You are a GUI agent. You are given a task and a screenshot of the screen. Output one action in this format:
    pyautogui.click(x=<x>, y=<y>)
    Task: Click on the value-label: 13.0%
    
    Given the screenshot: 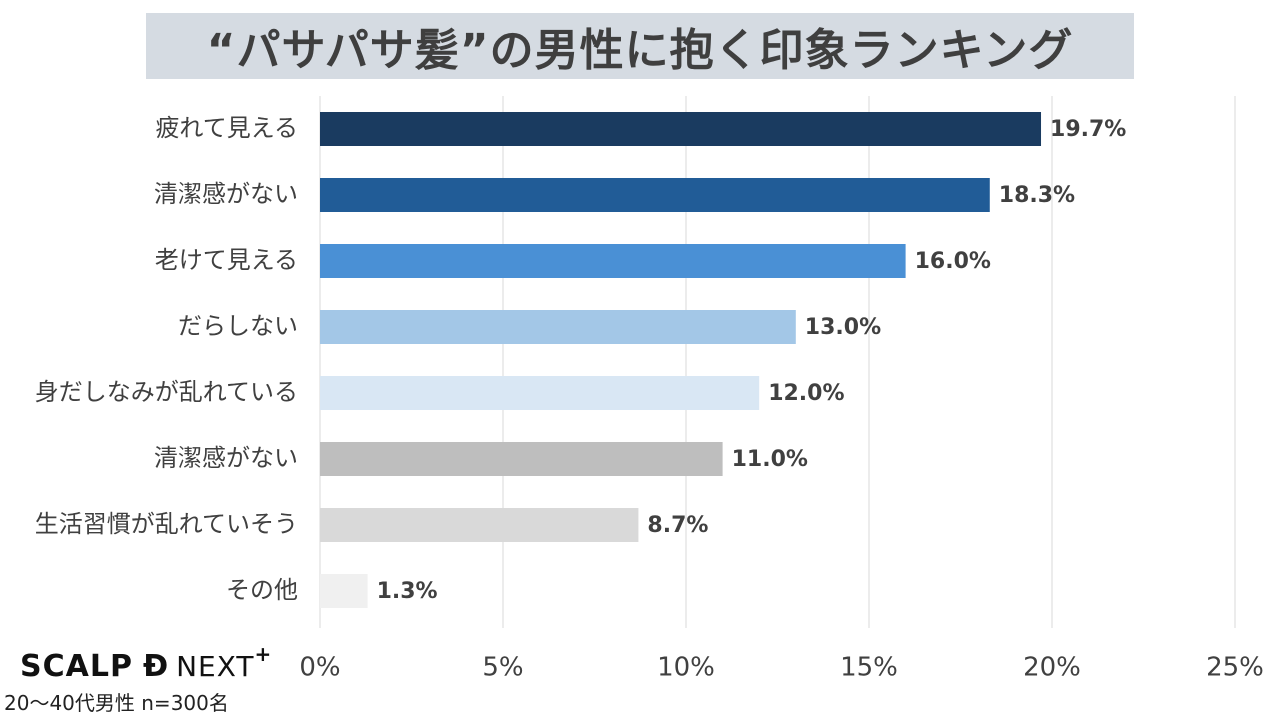 What is the action you would take?
    pyautogui.click(x=843, y=327)
    